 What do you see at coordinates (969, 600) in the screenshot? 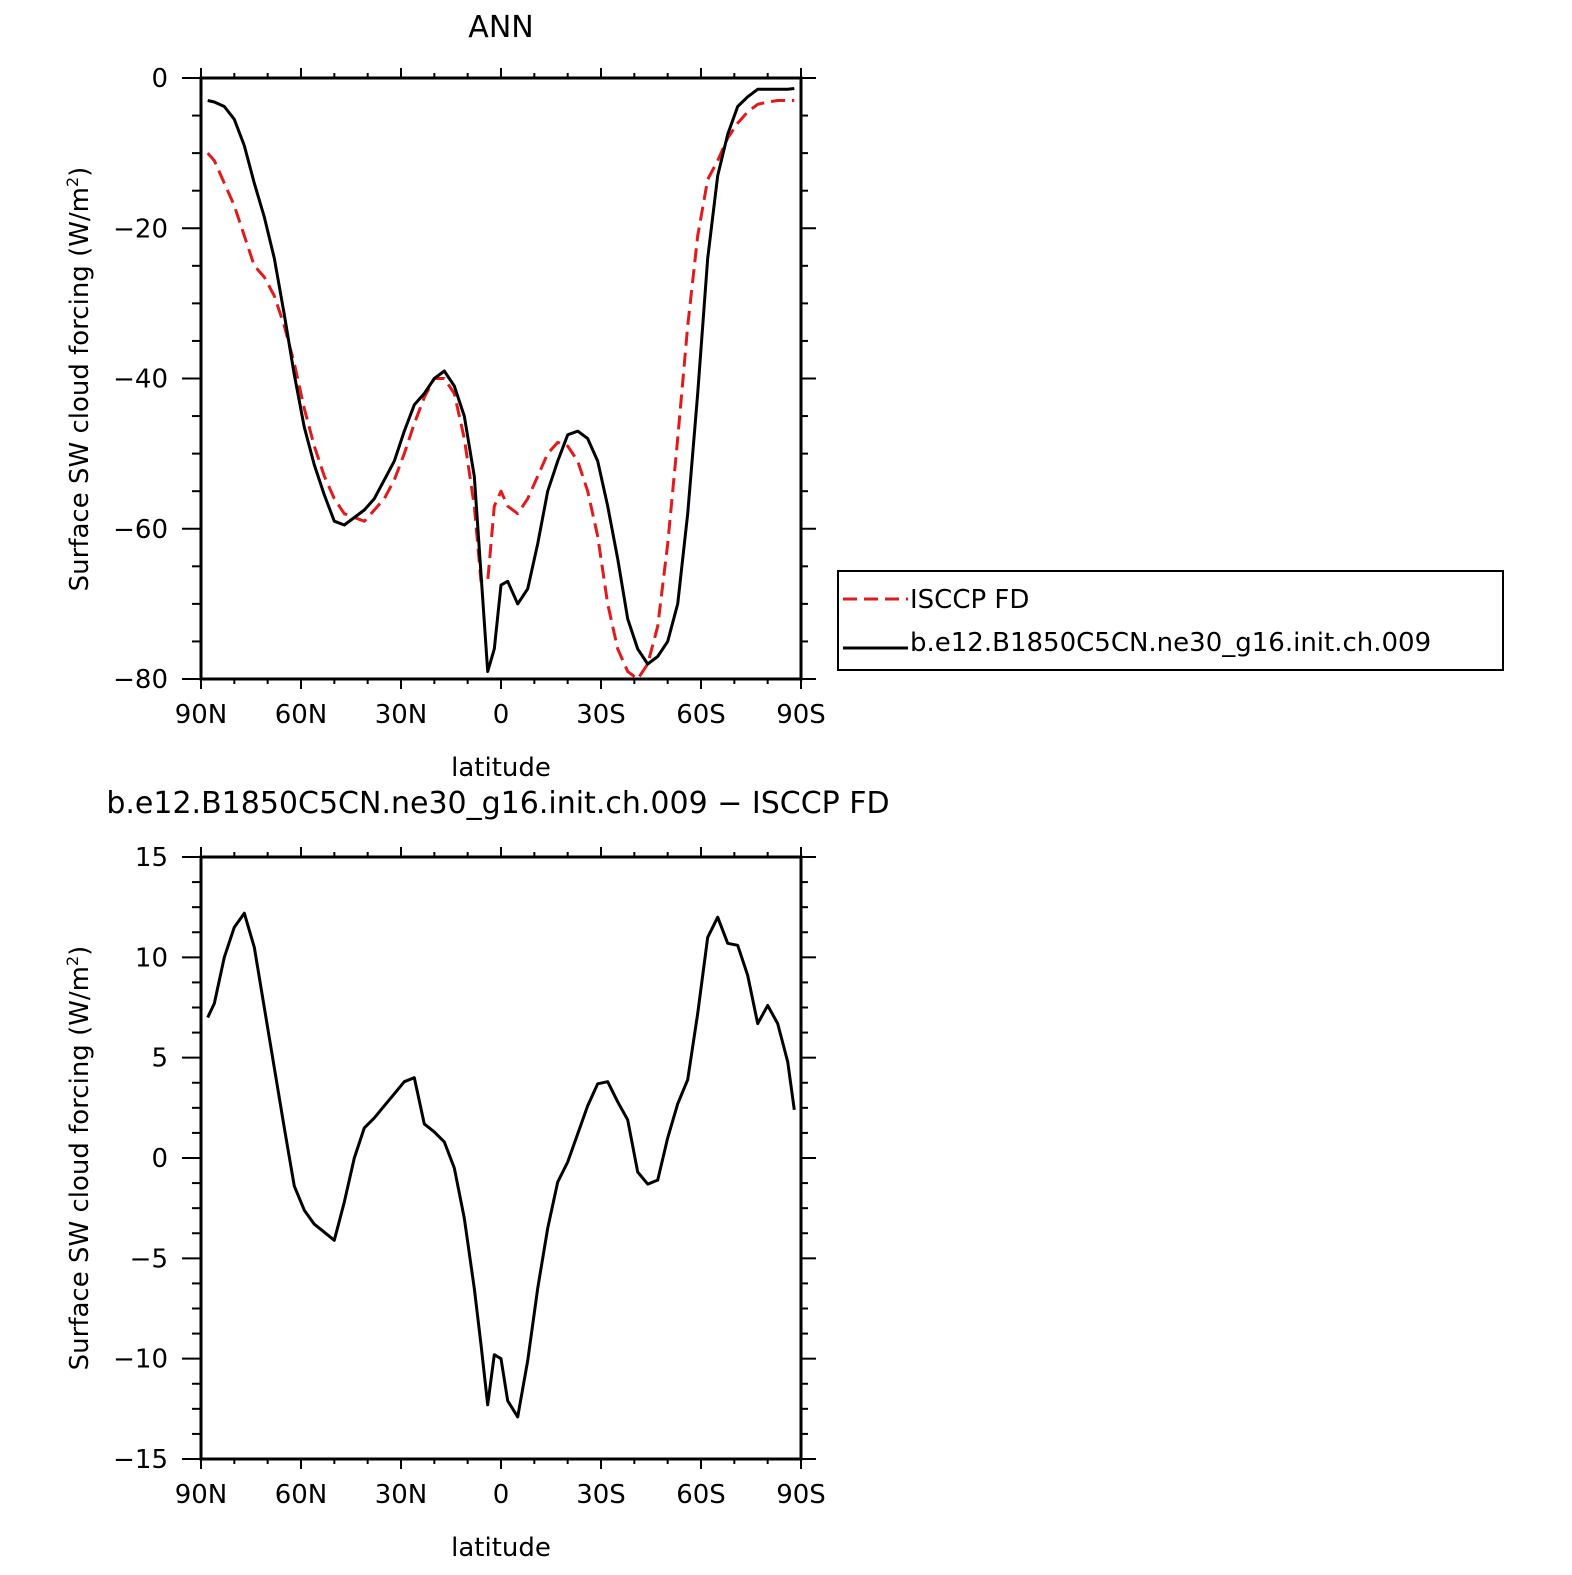
I see `legend-label-obs: ISCCP FD` at bounding box center [969, 600].